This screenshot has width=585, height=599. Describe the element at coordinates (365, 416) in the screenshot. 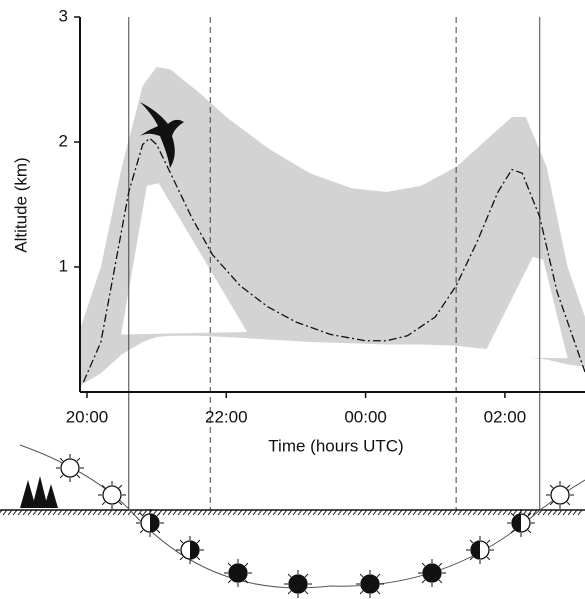

I see `x-tick-label: 00:00` at that location.